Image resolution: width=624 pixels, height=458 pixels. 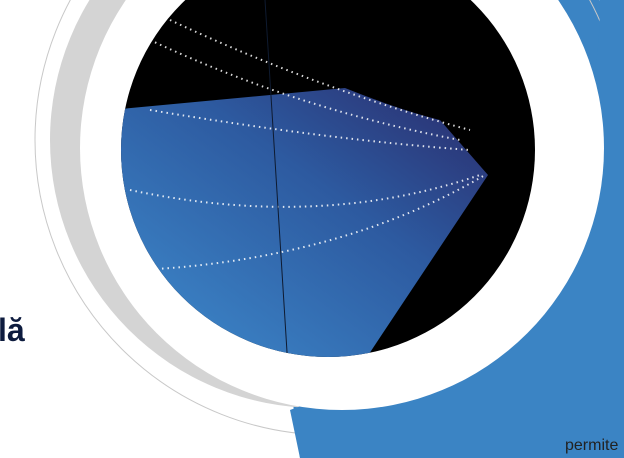 I want to click on heading: lă, so click(x=12, y=330).